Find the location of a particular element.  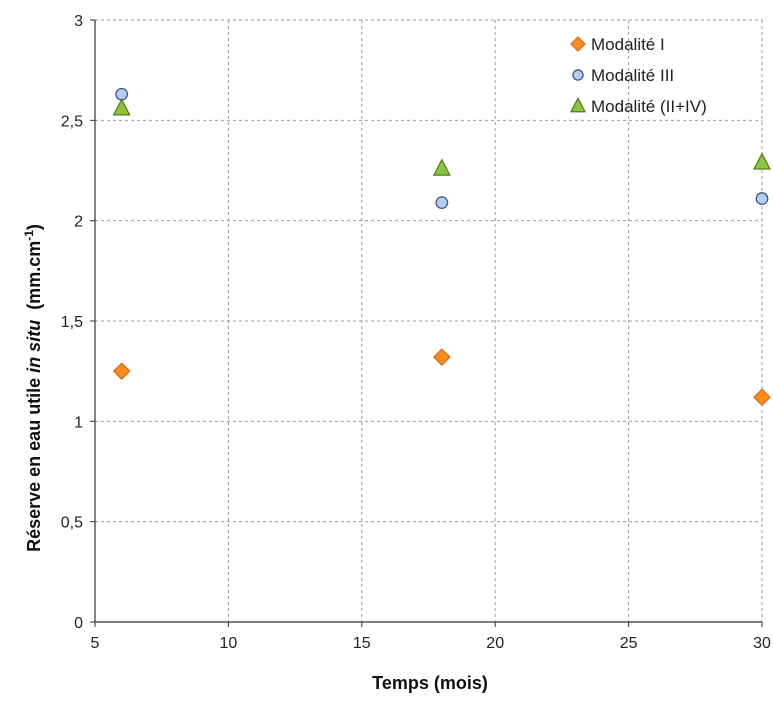

legend-marker-triangle is located at coordinates (578, 104).